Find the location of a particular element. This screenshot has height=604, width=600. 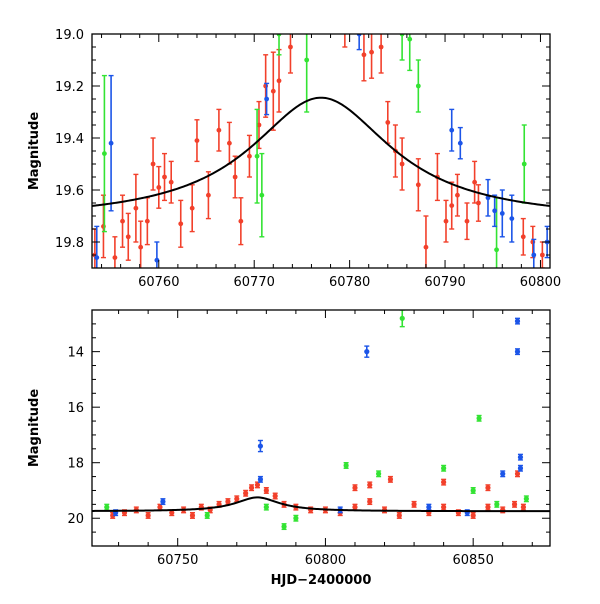

y-tick-label: 19.2 is located at coordinates (69, 87).